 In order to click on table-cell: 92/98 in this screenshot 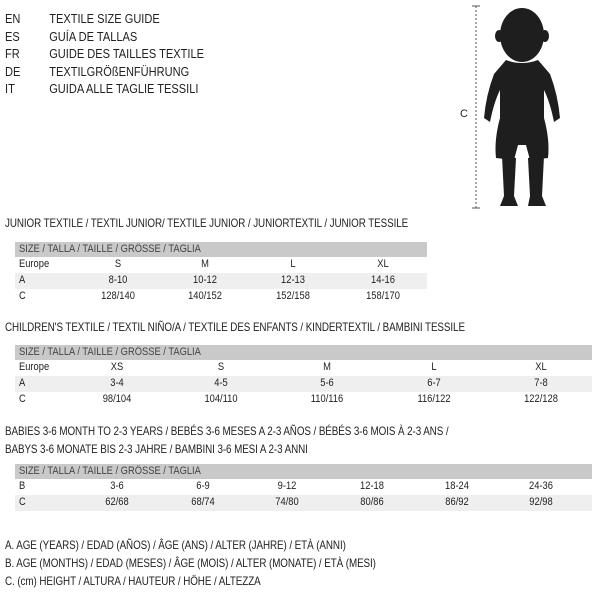, I will do `click(541, 502)`.